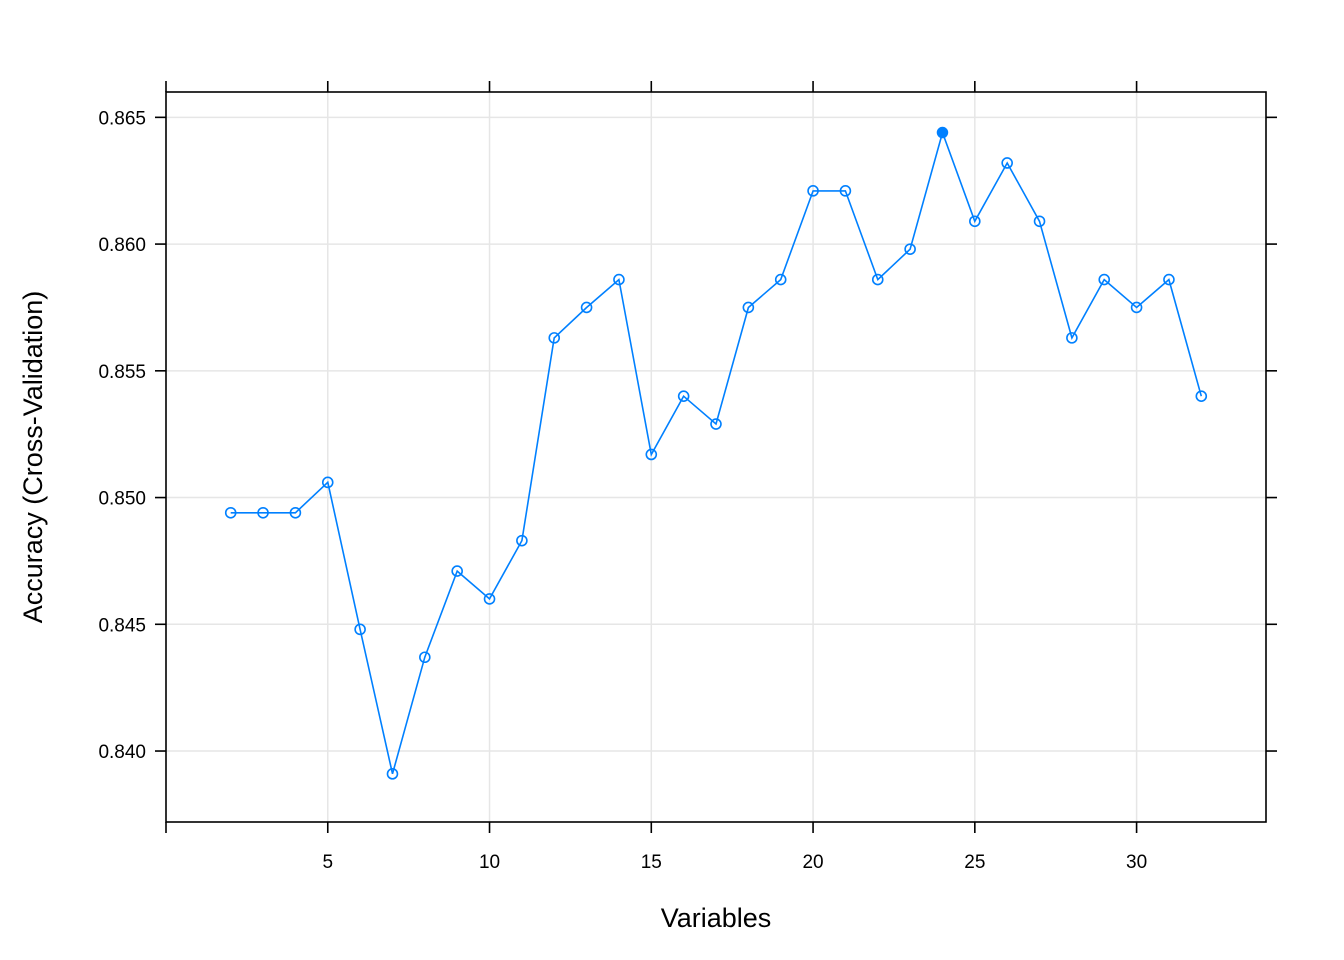 The image size is (1344, 960). Describe the element at coordinates (122, 499) in the screenshot. I see `y-tick-label: 0.850` at that location.